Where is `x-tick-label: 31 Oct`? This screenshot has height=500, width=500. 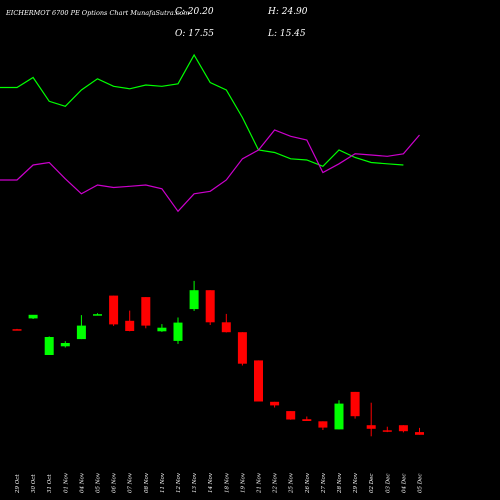
x-tick-label: 31 Oct is located at coordinates (50, 483).